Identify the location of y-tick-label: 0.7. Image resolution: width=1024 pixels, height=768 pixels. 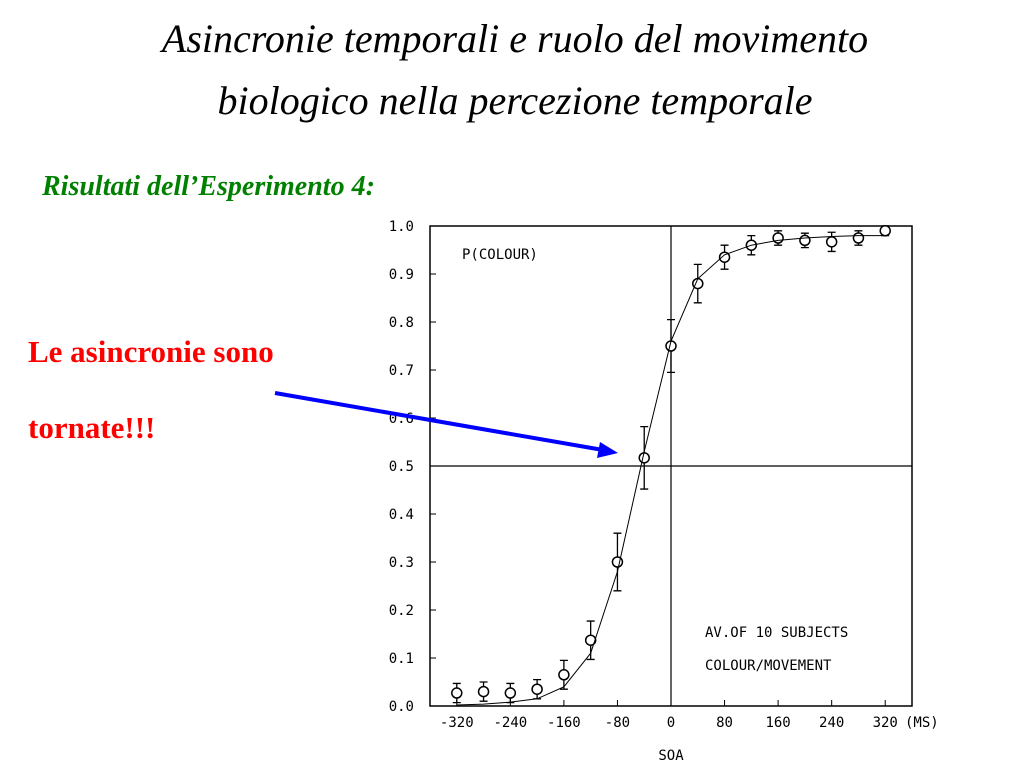
(401, 371).